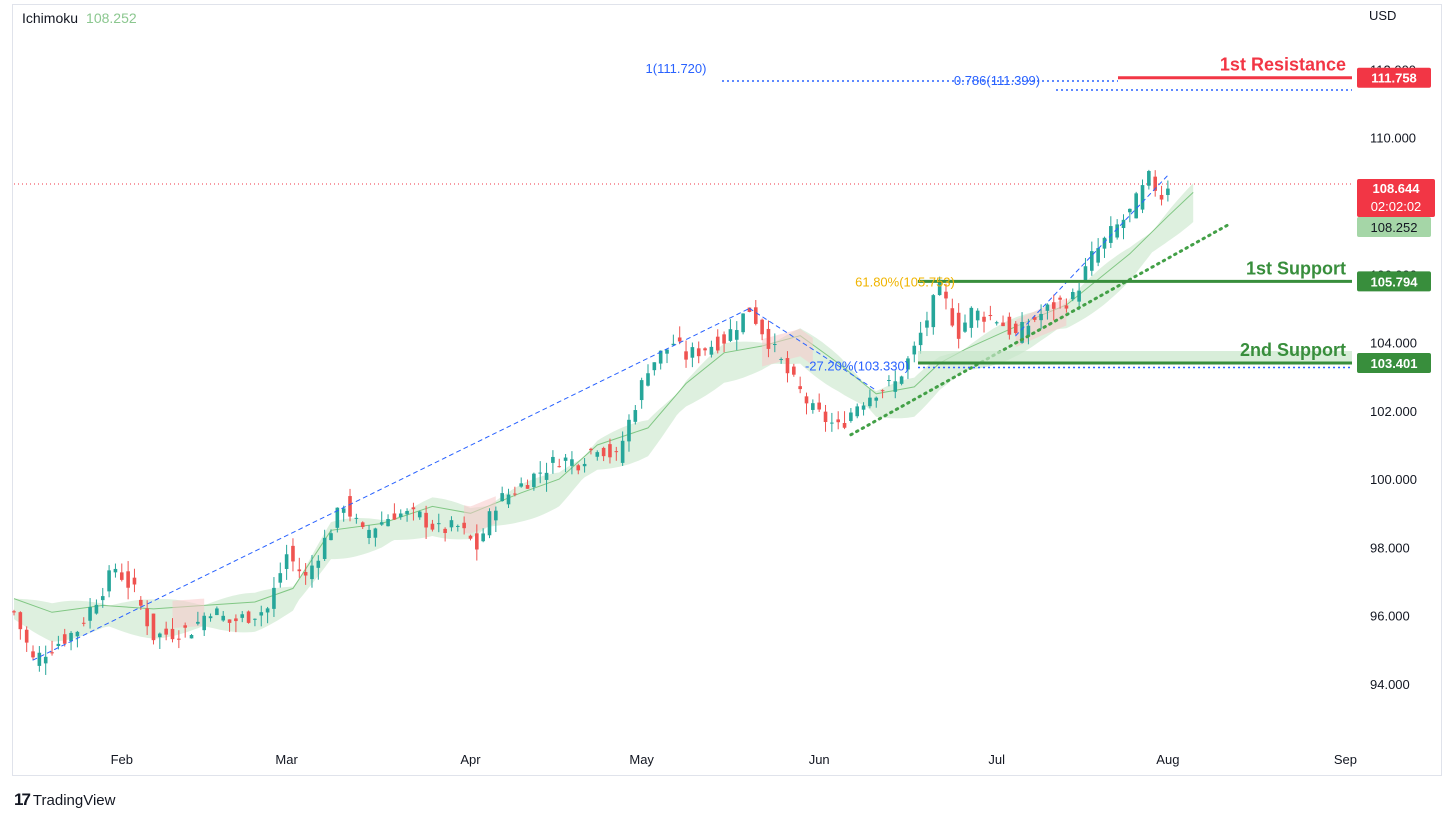 The image size is (1455, 821). What do you see at coordinates (1390, 616) in the screenshot?
I see `y-tick-label-1: 96.000` at bounding box center [1390, 616].